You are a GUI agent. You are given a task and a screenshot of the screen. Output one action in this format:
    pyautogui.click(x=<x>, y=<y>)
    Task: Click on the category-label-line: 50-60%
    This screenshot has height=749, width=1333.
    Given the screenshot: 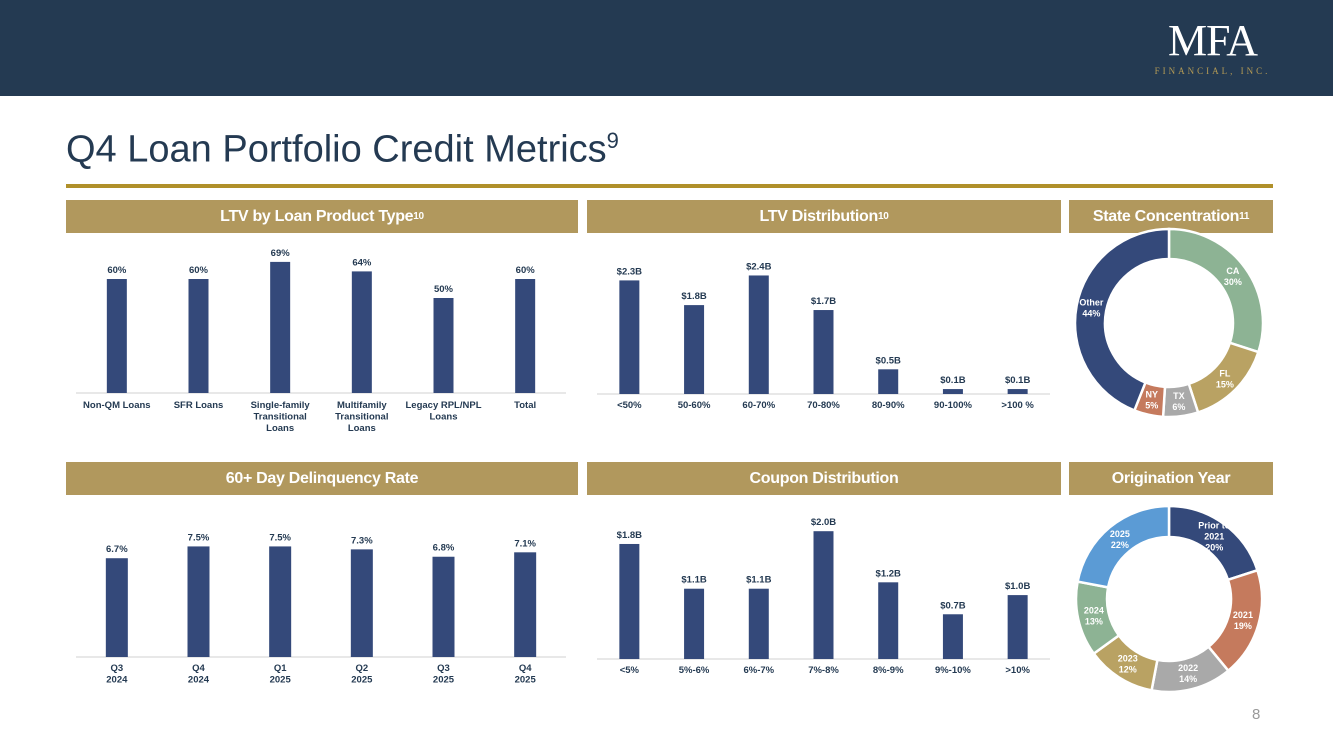 What is the action you would take?
    pyautogui.click(x=694, y=405)
    